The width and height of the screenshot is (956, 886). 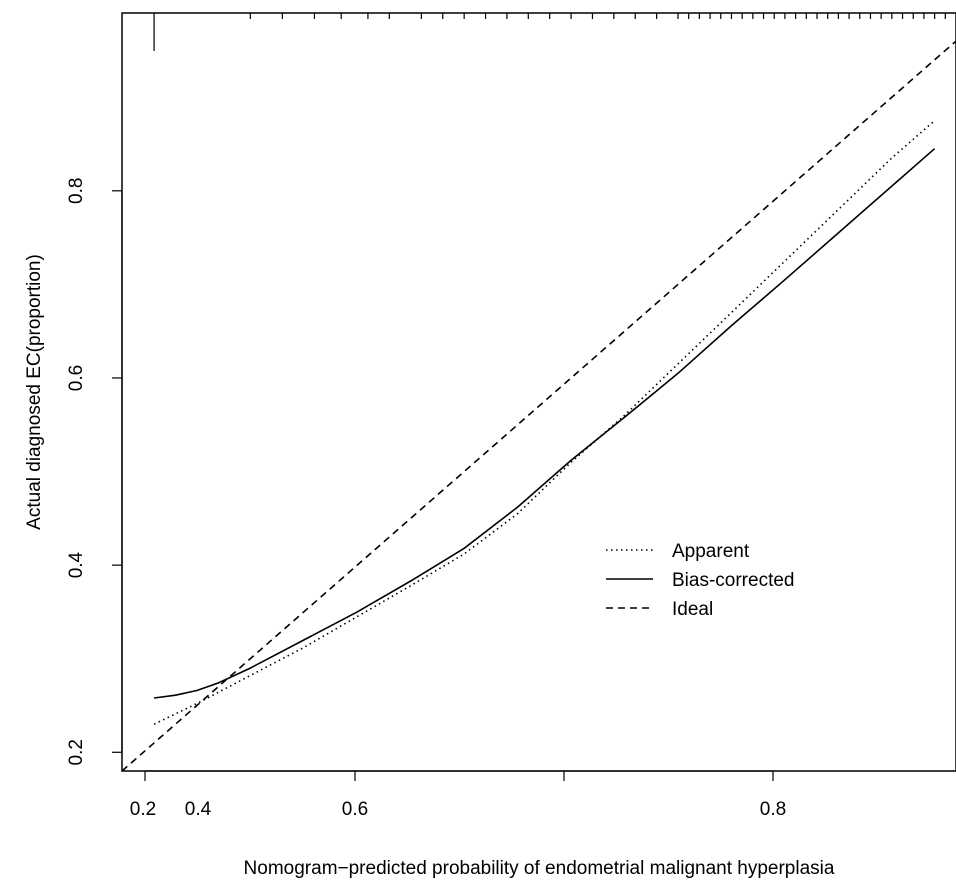 What do you see at coordinates (143, 809) in the screenshot?
I see `x-tick-label: 0.2` at bounding box center [143, 809].